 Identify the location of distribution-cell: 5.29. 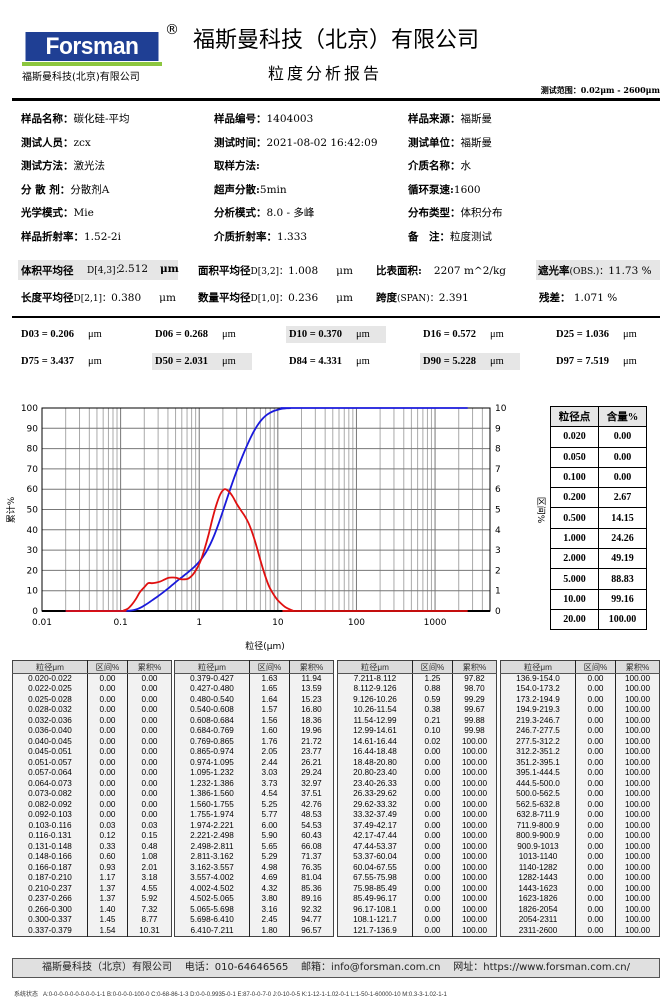
(269, 857).